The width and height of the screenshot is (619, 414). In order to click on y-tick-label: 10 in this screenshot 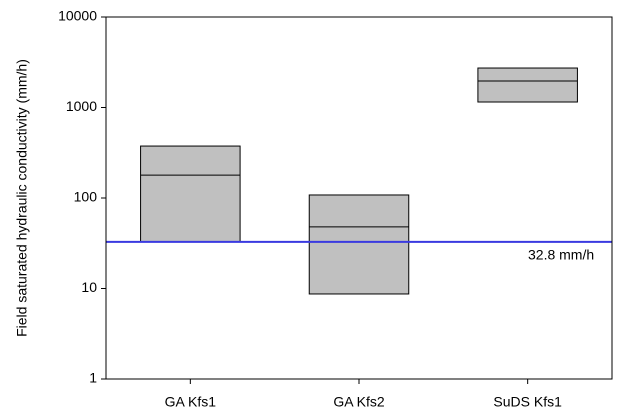, I will do `click(89, 287)`.